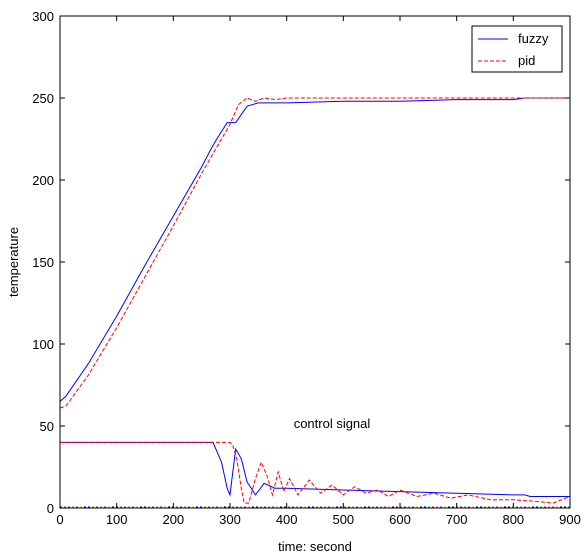 Image resolution: width=584 pixels, height=557 pixels. I want to click on y-tick-label: 150, so click(43, 262).